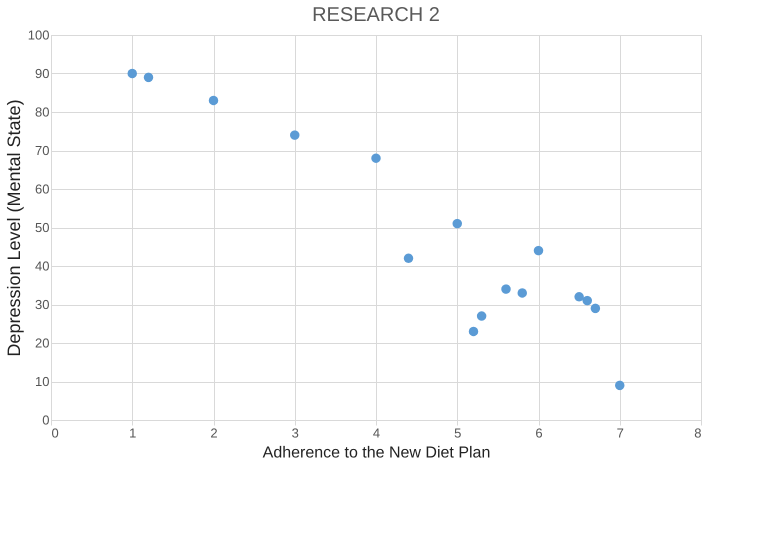 Image resolution: width=763 pixels, height=542 pixels. Describe the element at coordinates (42, 227) in the screenshot. I see `y-tick-label: 50` at that location.